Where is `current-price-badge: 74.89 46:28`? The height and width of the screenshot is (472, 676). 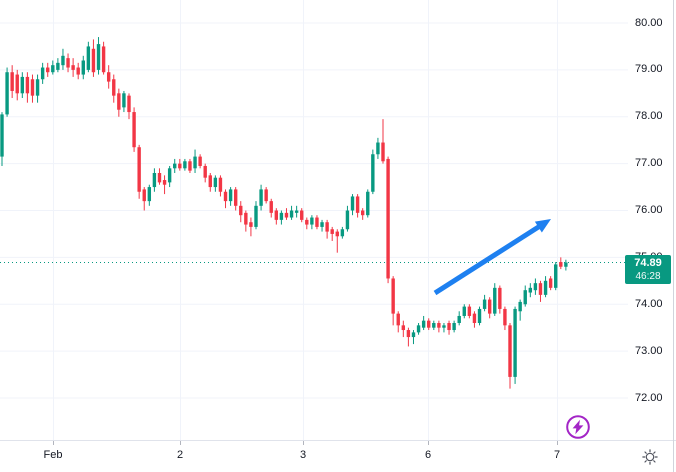
current-price-badge: 74.89 46:28 is located at coordinates (648, 270).